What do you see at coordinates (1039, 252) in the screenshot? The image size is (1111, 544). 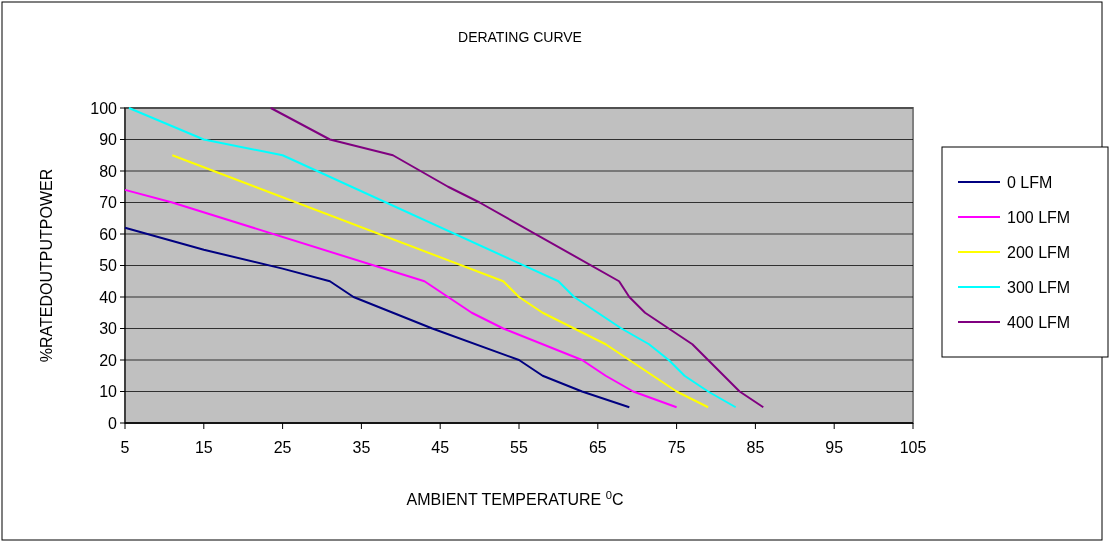 I see `legend-label: 200 LFM` at bounding box center [1039, 252].